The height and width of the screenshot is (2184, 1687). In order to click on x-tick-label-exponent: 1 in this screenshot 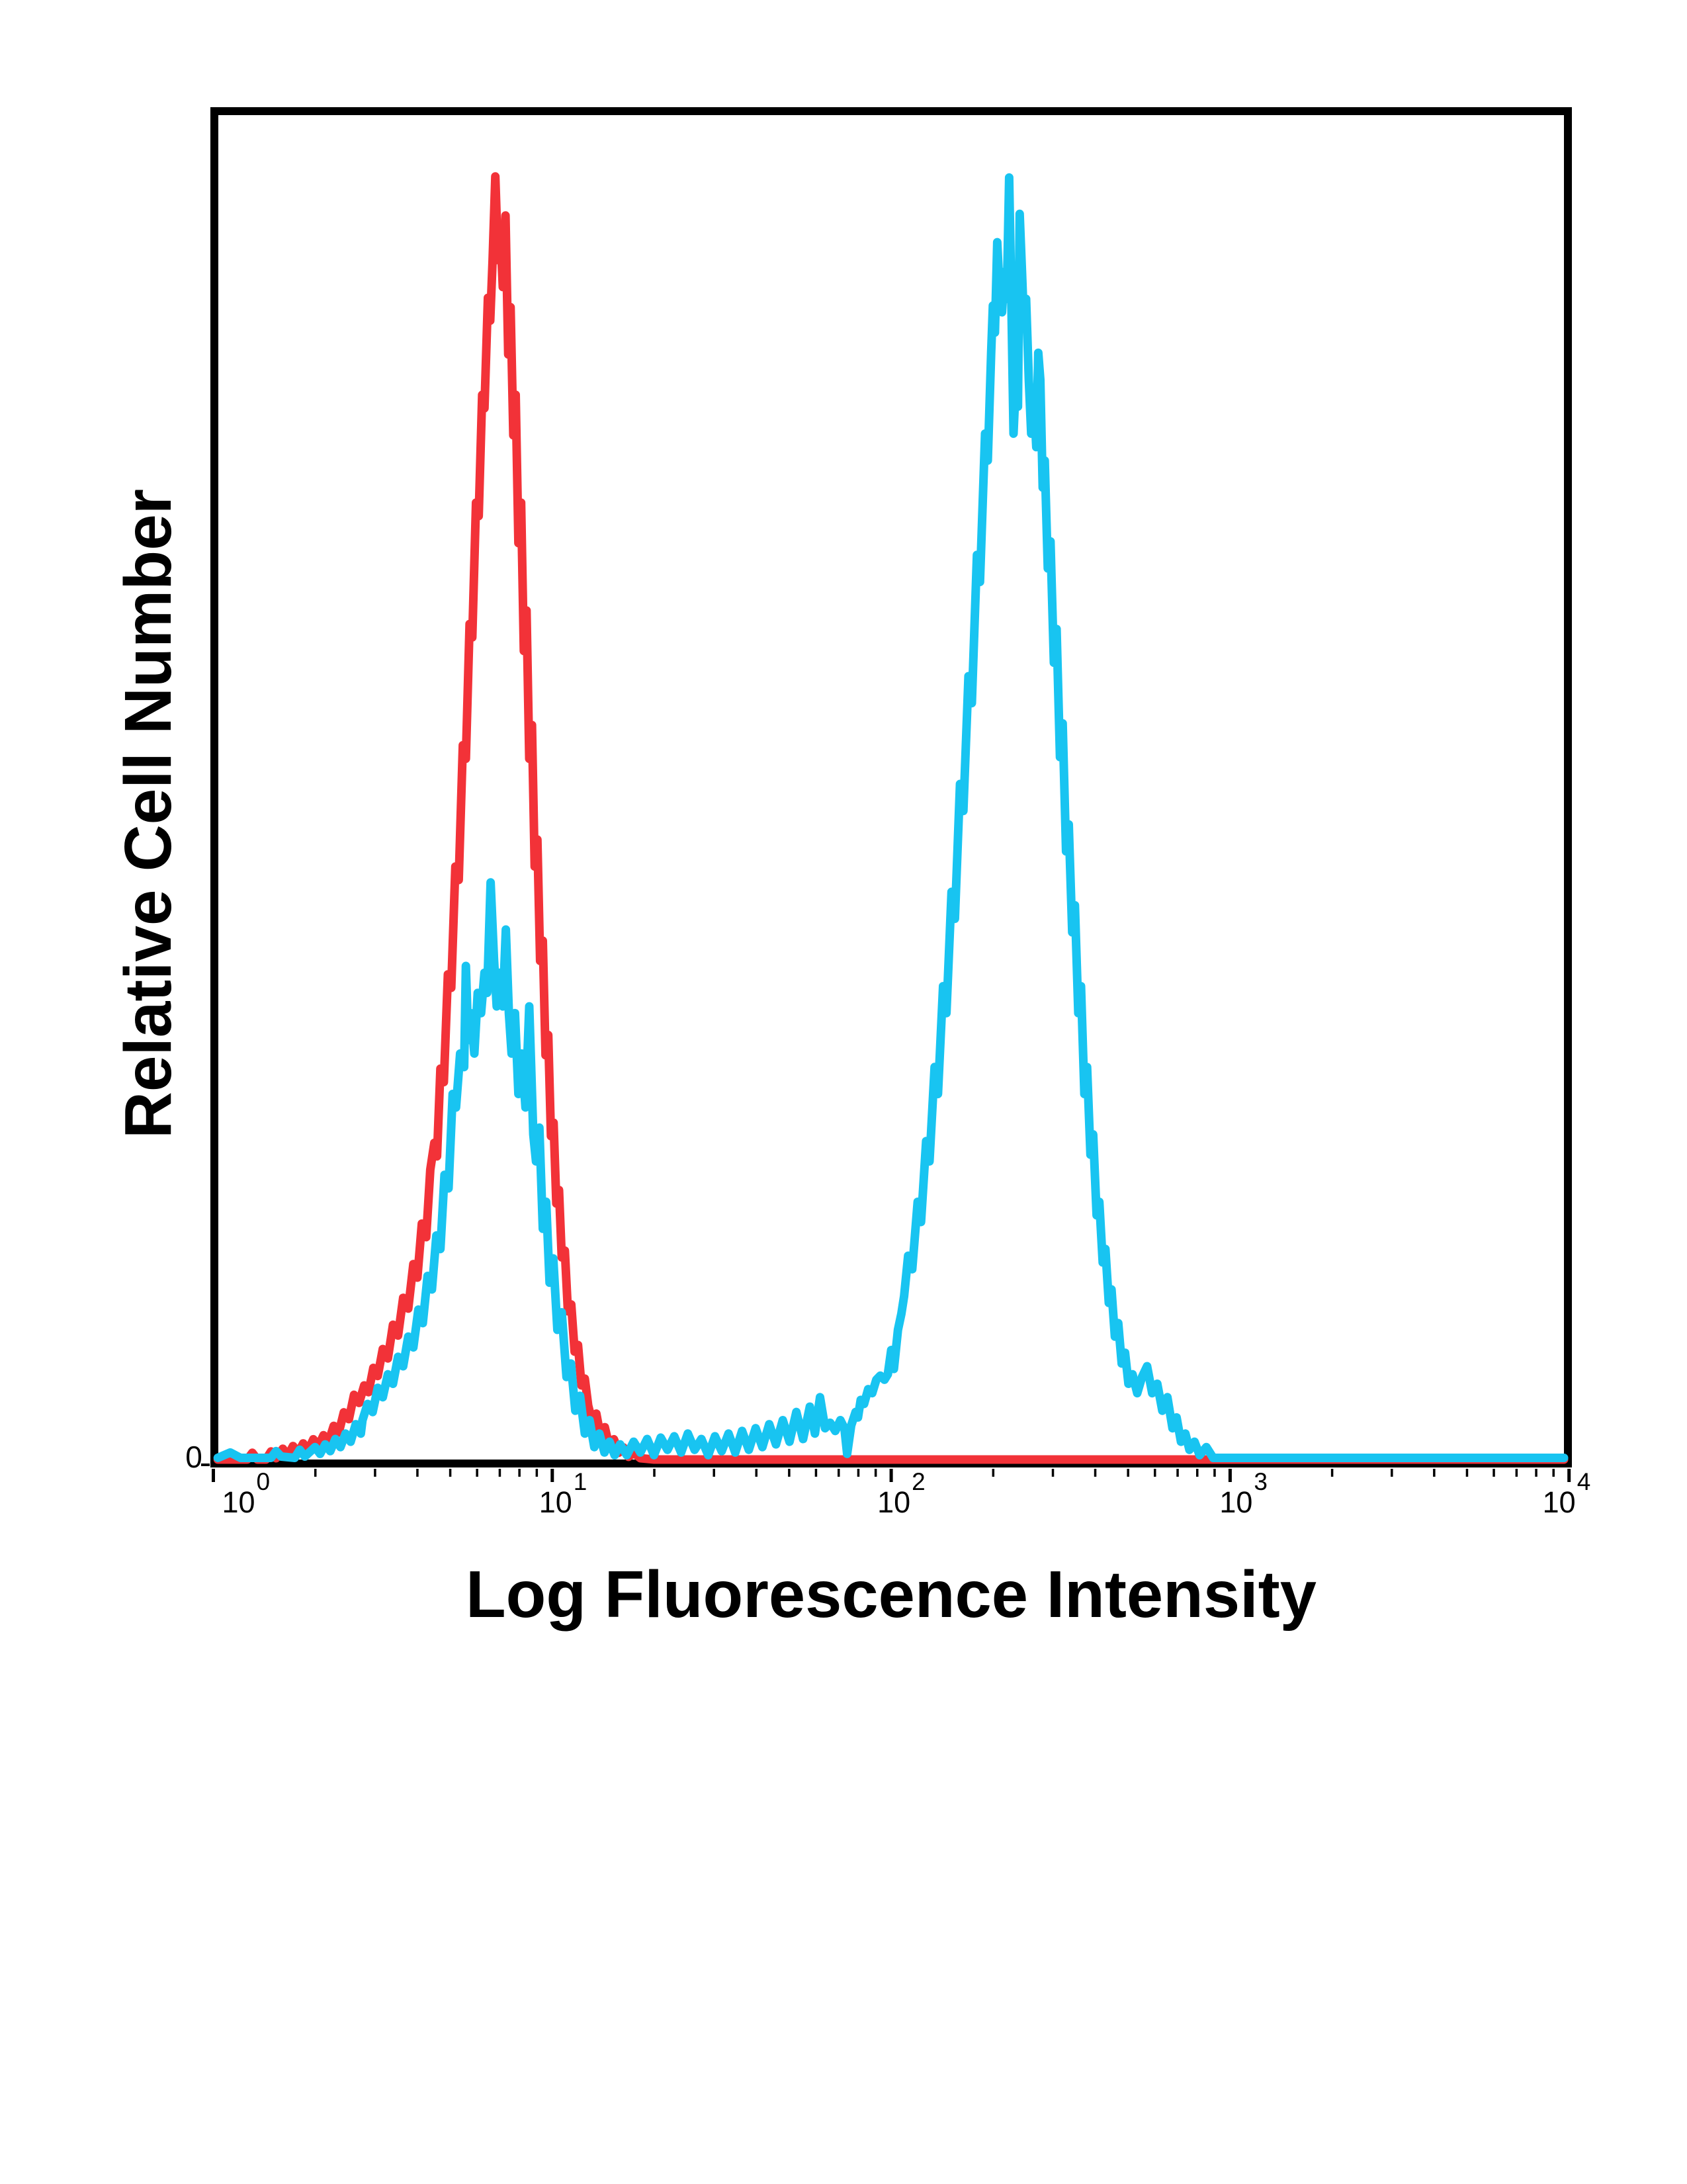, I will do `click(580, 1482)`.